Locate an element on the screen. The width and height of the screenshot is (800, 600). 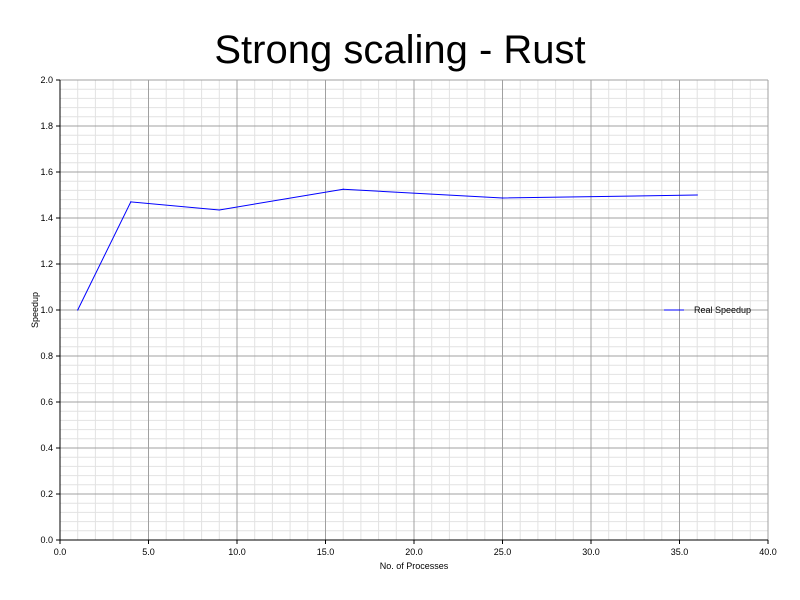
y-tick-label: 0.8 is located at coordinates (46, 356).